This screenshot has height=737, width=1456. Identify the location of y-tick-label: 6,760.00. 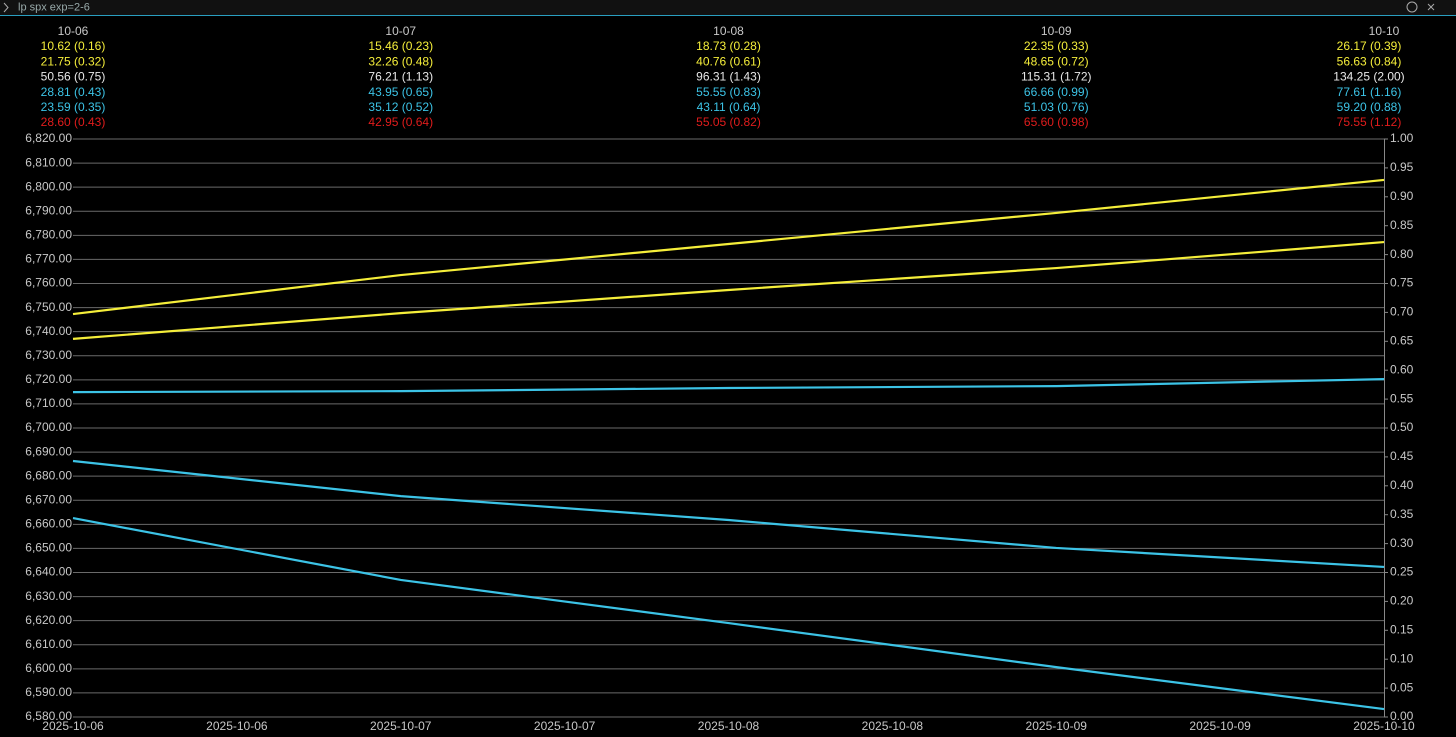
(48, 283).